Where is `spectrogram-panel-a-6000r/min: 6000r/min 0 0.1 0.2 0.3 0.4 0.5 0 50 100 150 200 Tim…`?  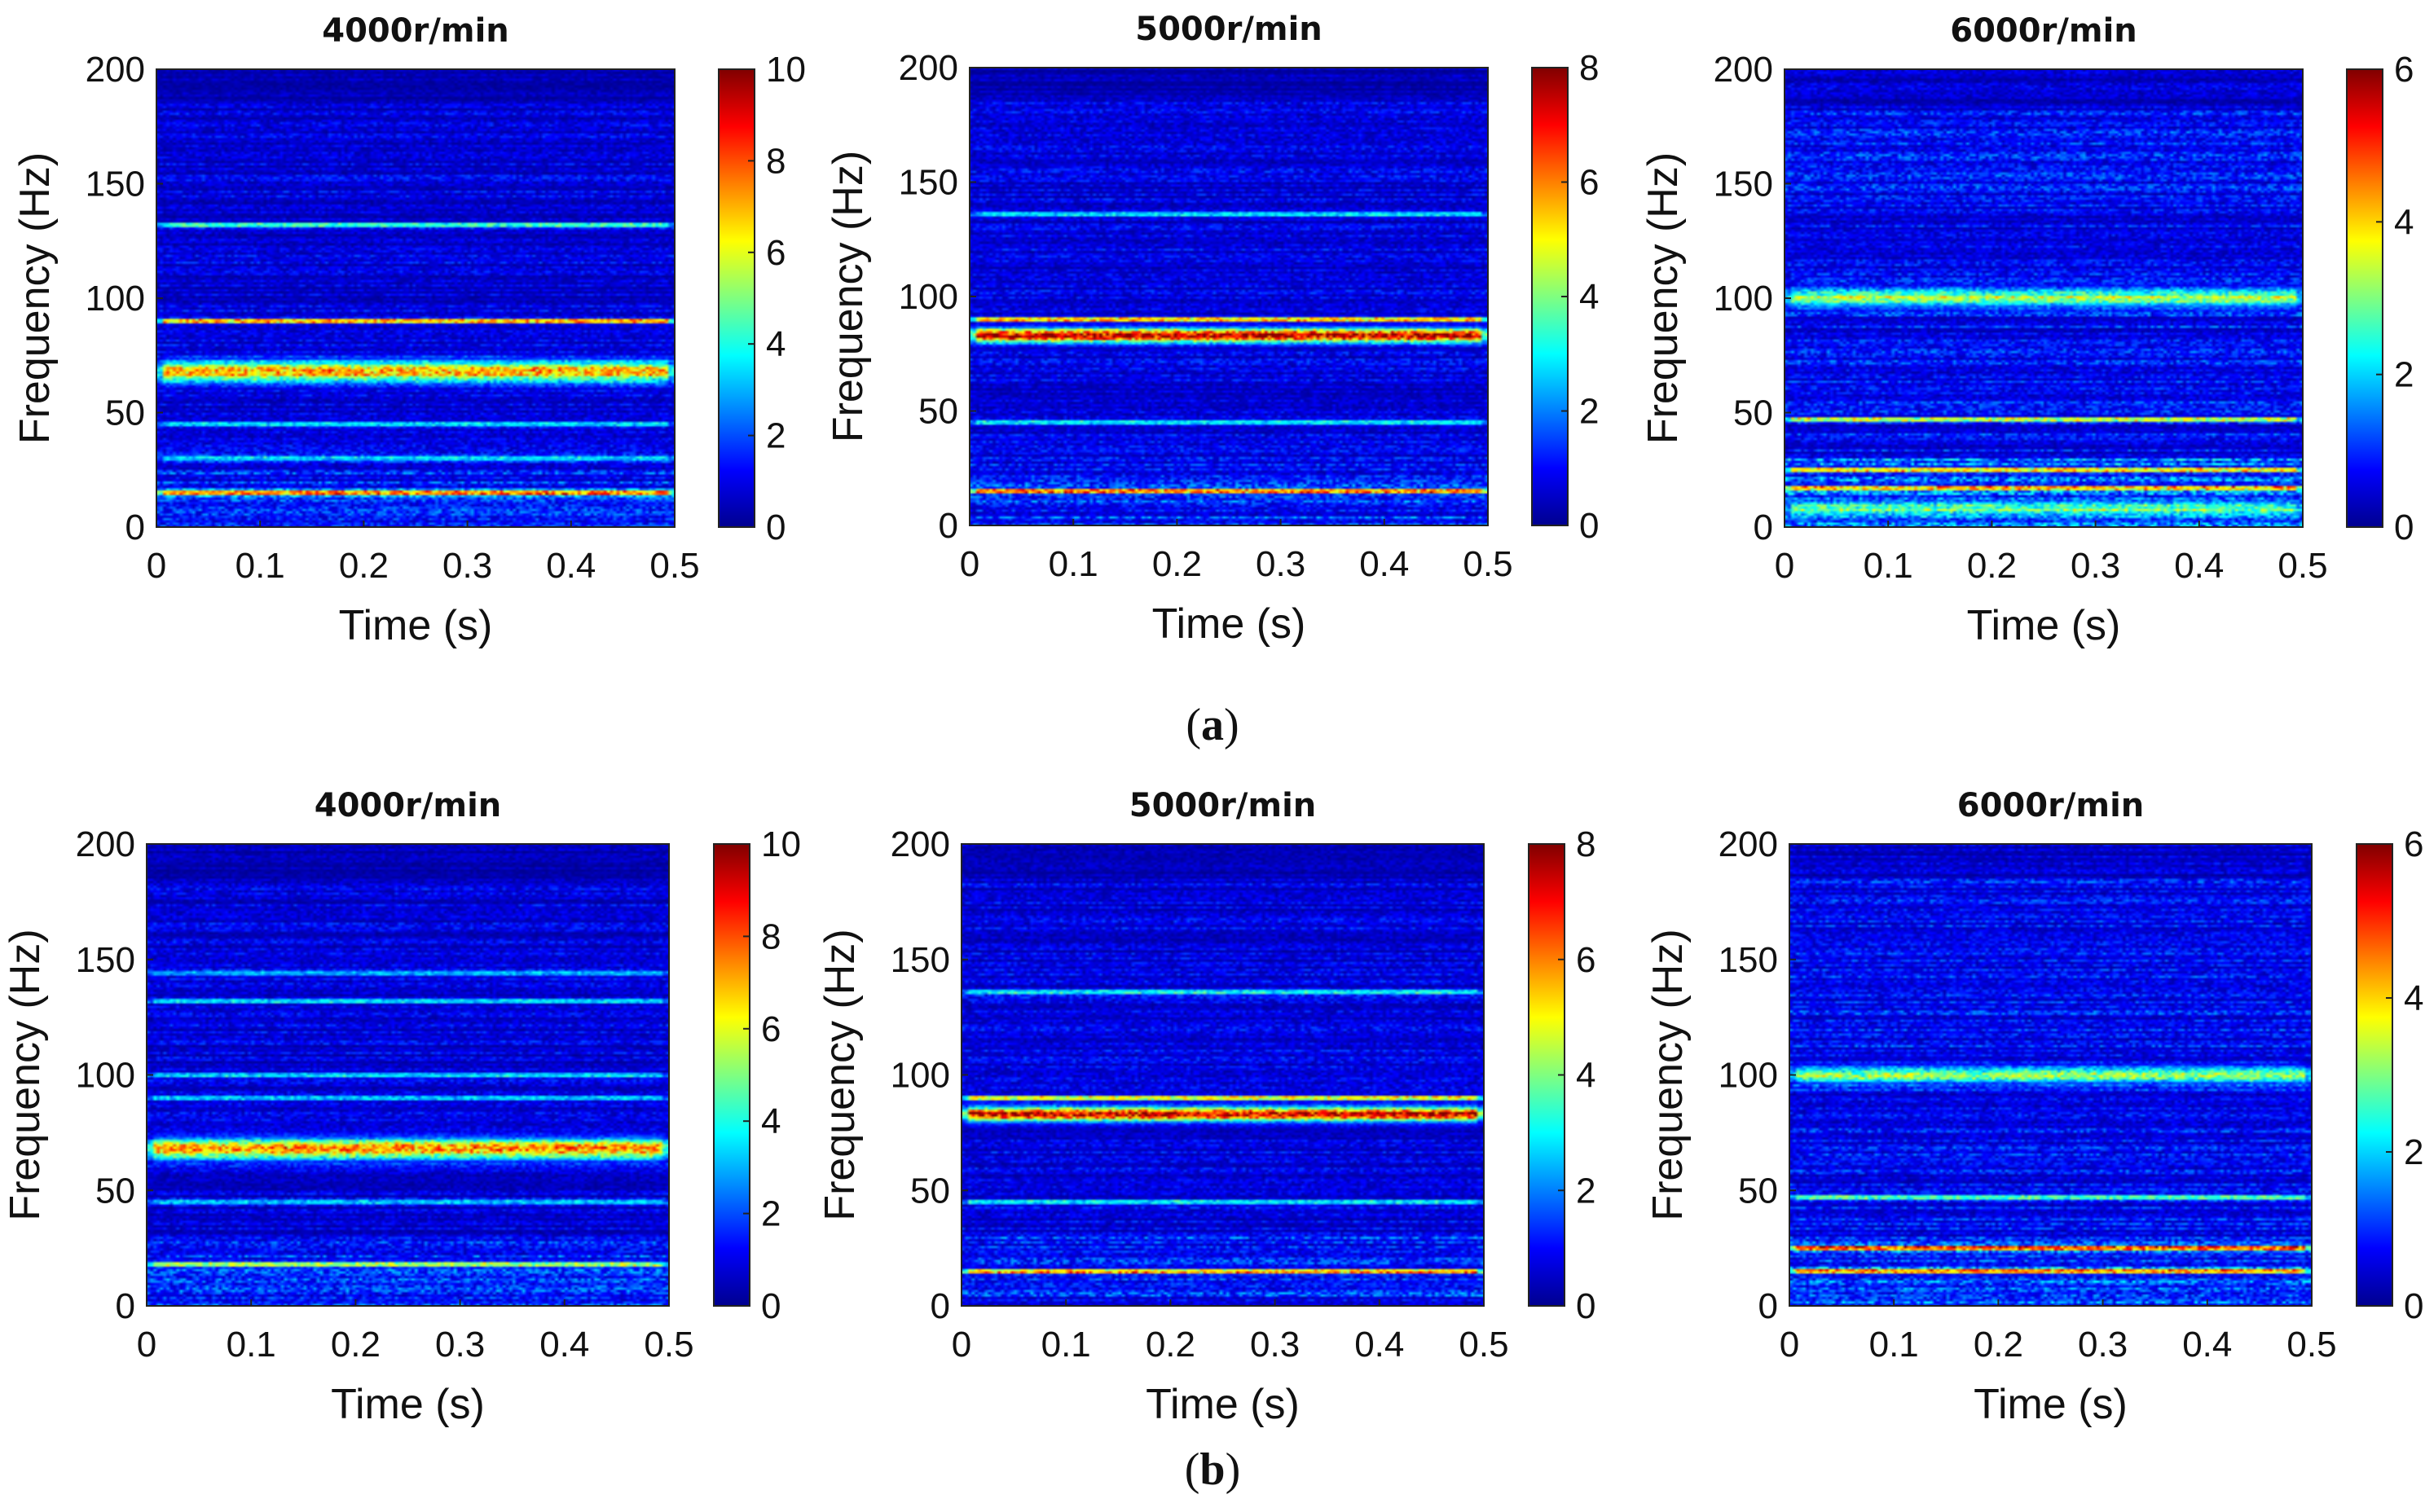
spectrogram-panel-a-6000r/min: 6000r/min 0 0.1 0.2 0.3 0.4 0.5 0 50 100 150 200 Tim… is located at coordinates (2026, 330).